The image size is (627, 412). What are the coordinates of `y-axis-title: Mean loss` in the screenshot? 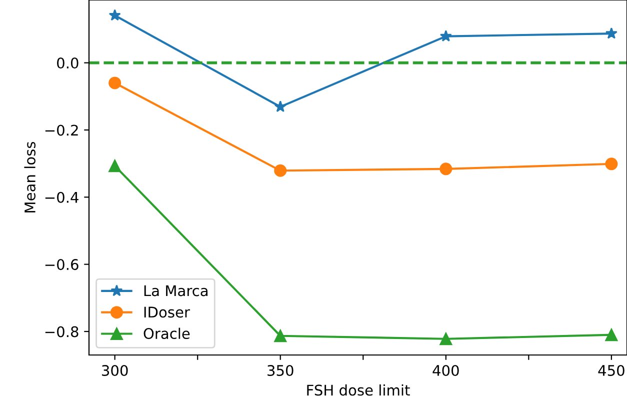 It's located at (30, 177).